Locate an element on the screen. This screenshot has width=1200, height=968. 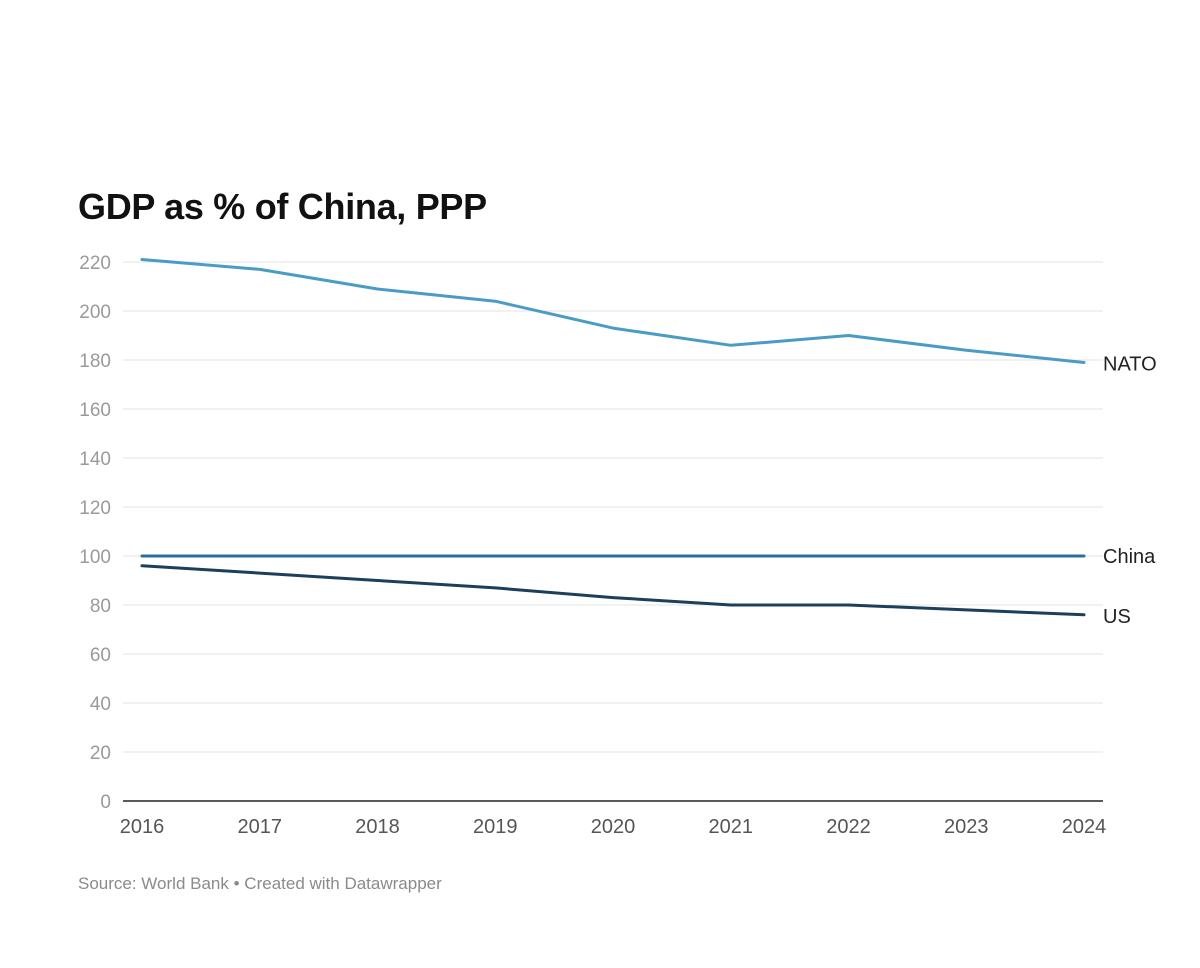
x-tick-label: 2023 is located at coordinates (966, 827).